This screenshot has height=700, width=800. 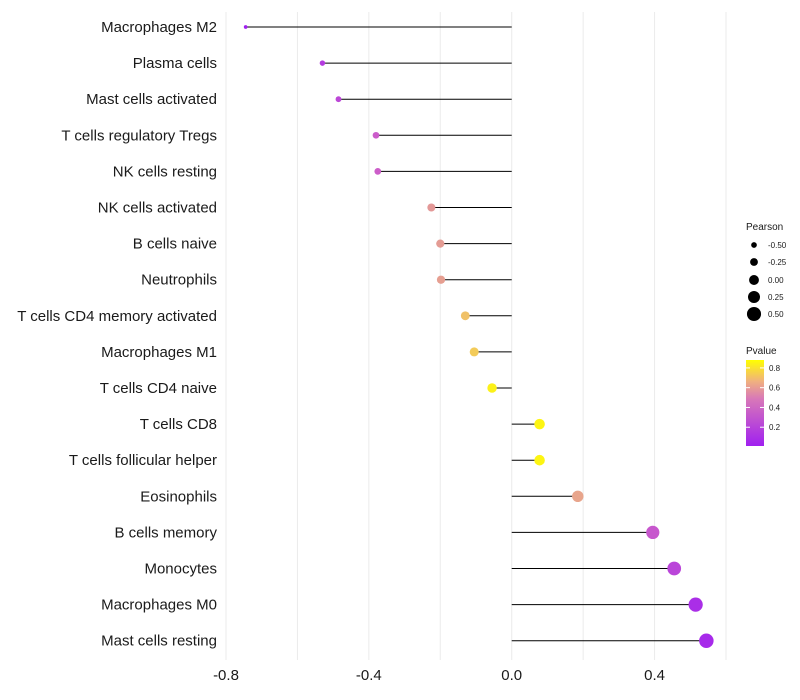 What do you see at coordinates (165, 532) in the screenshot?
I see `category-label: B cells memory` at bounding box center [165, 532].